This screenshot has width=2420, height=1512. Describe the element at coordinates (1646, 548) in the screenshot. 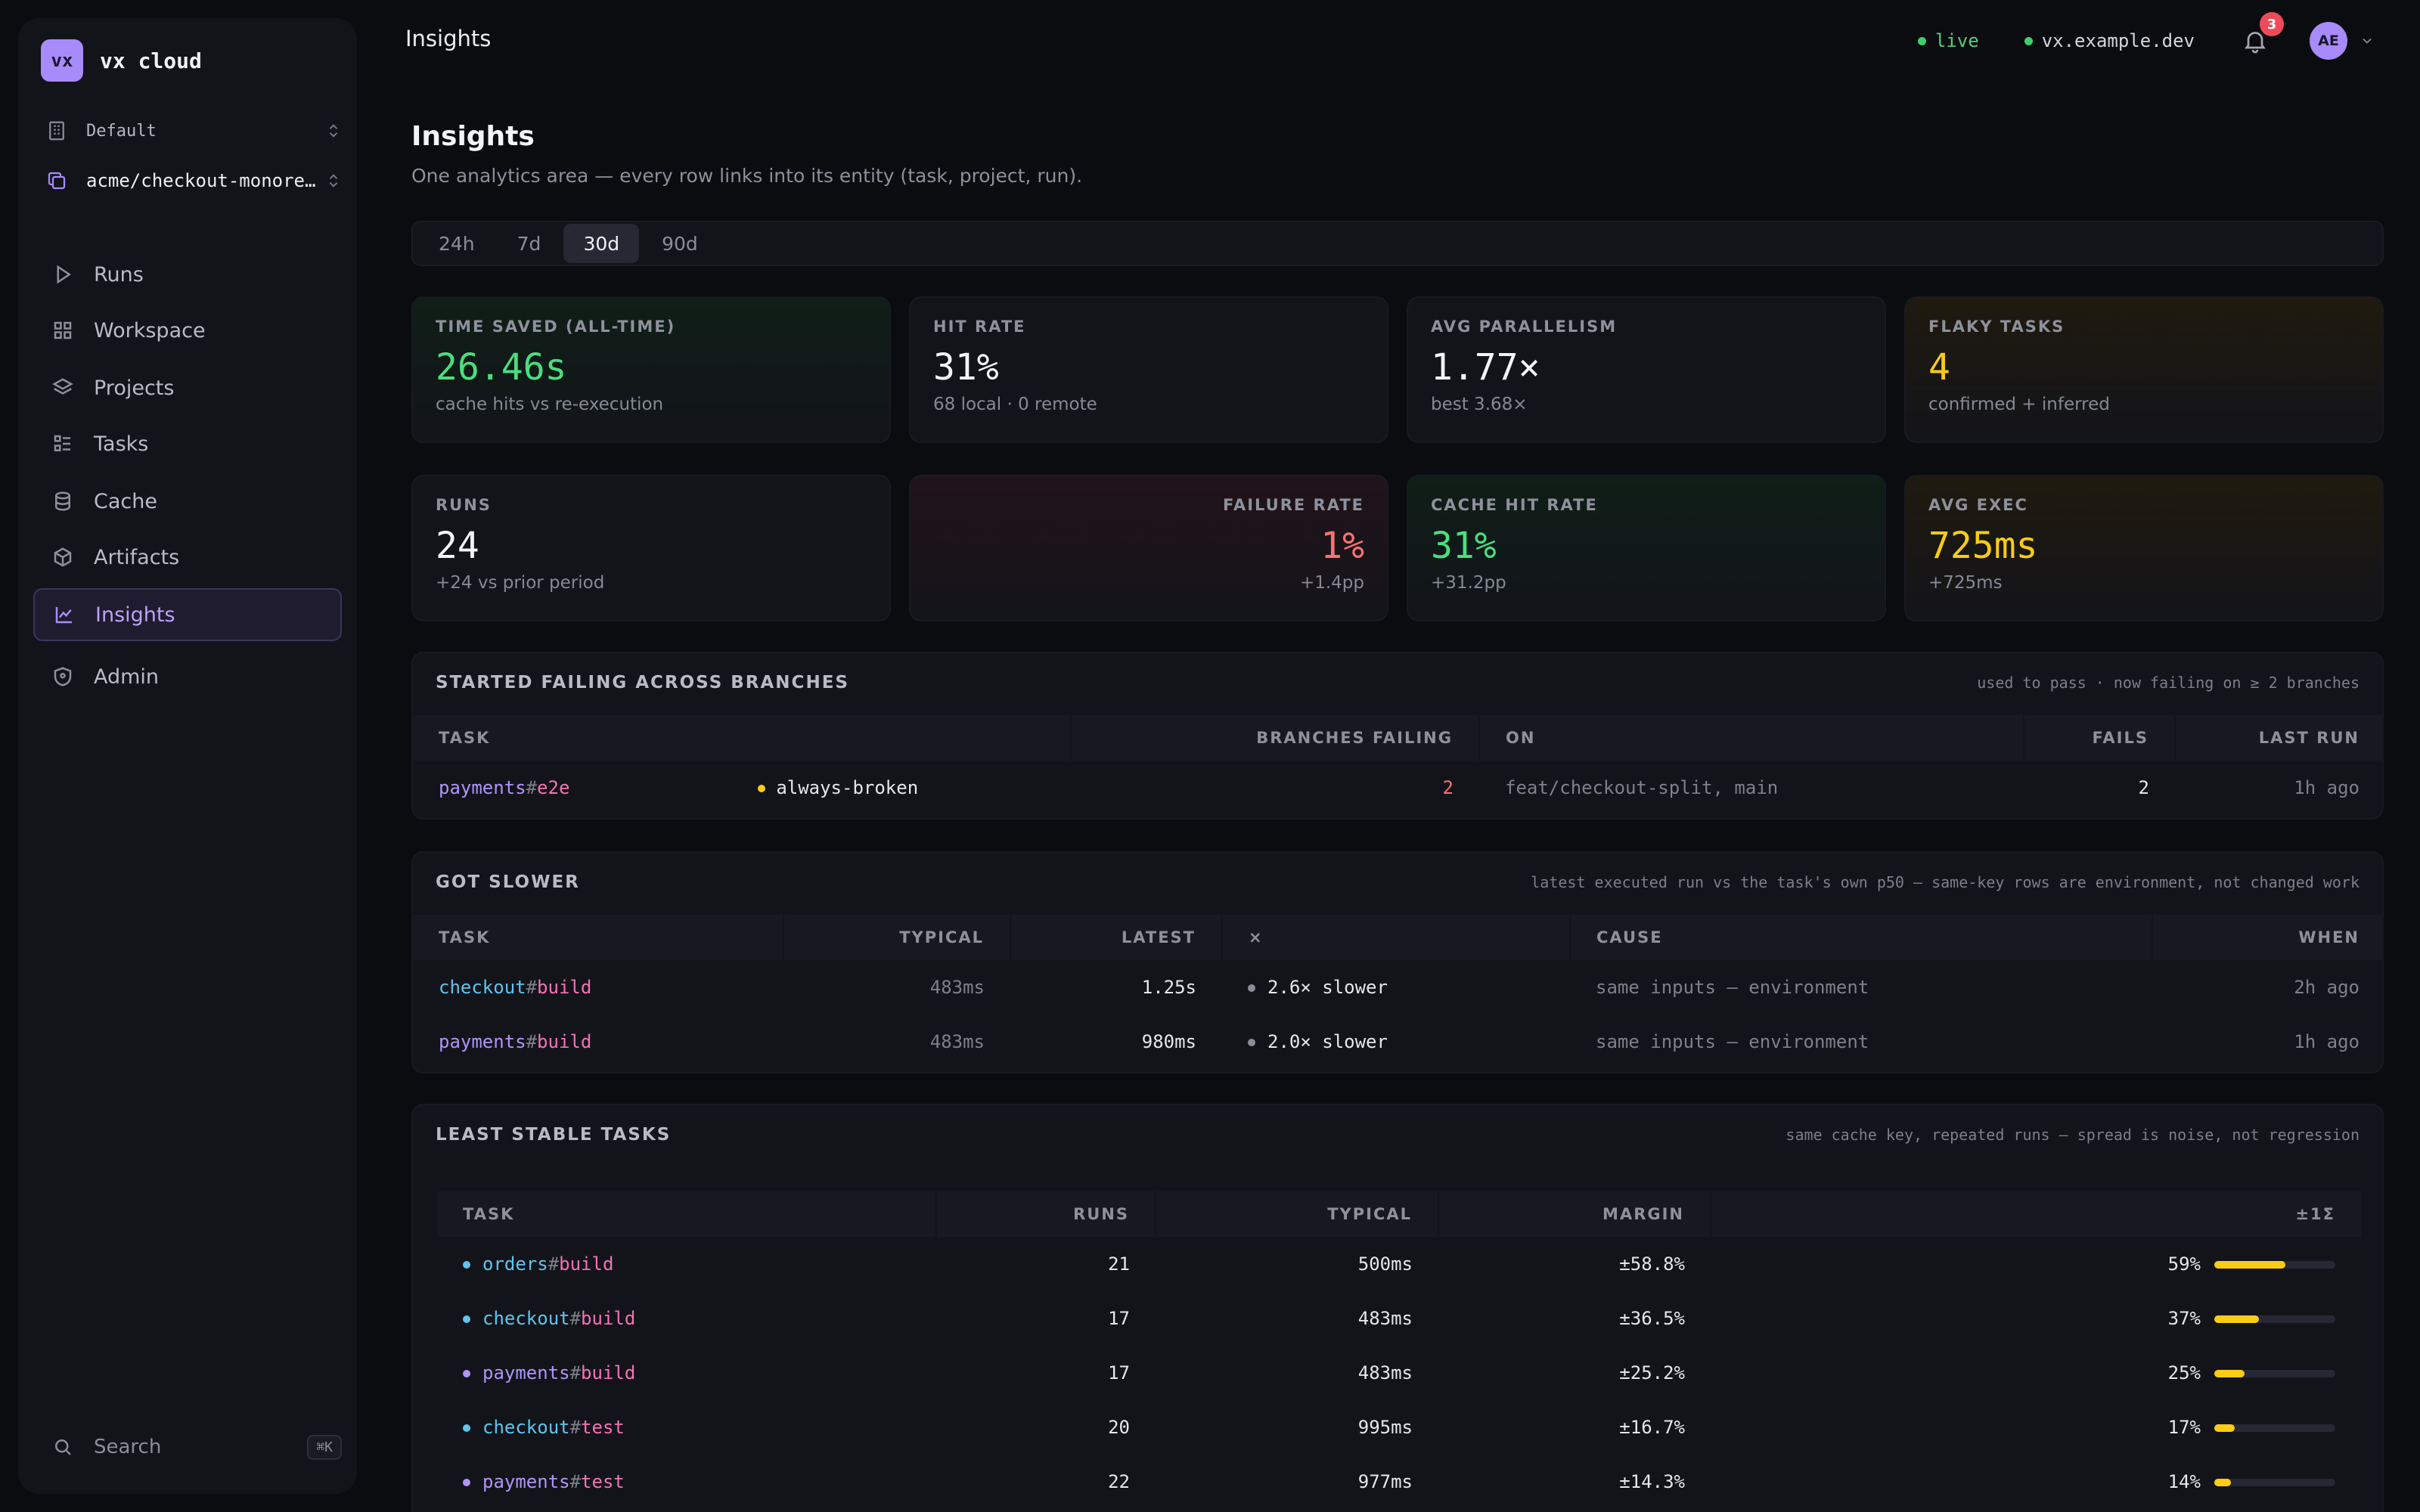

I see `kpi-cache-hit-rate: CACHE HIT RATE 31% +31.2pp` at that location.